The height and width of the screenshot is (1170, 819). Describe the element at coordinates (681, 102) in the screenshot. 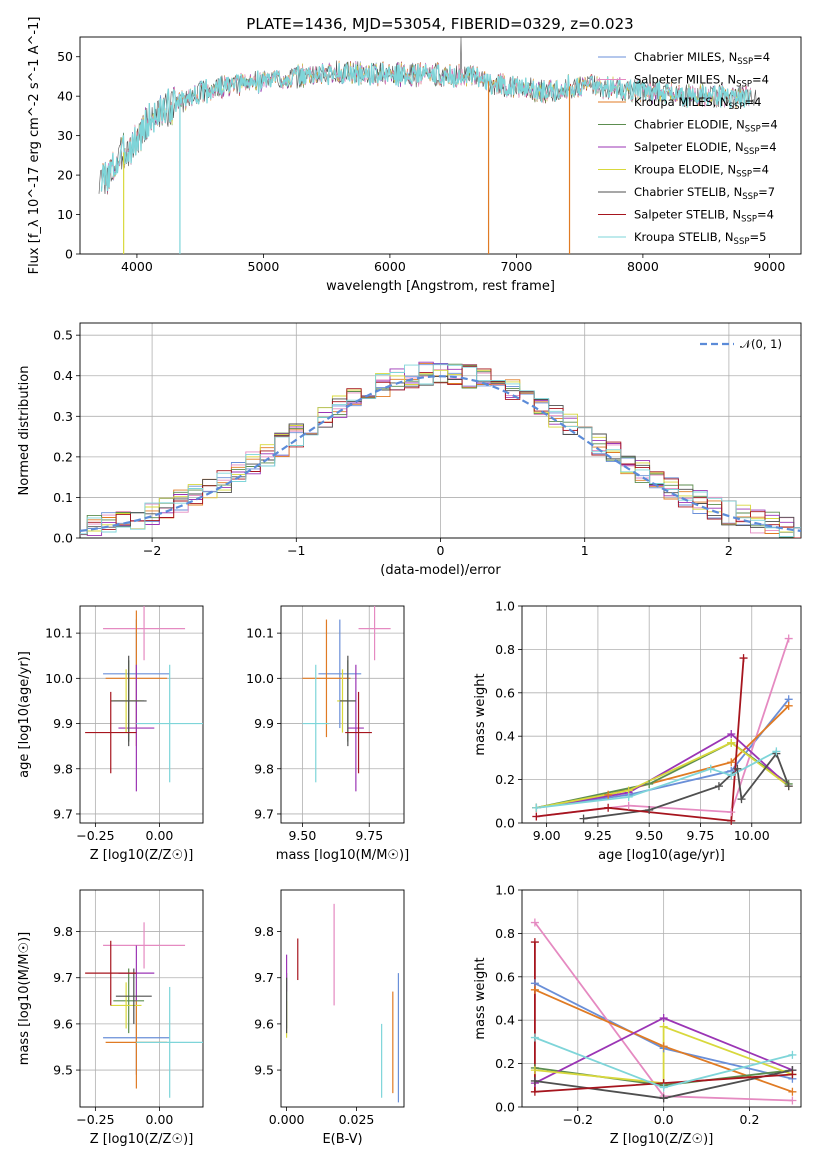

I see `legend-label-main-2: Kroupa MILES, N` at that location.